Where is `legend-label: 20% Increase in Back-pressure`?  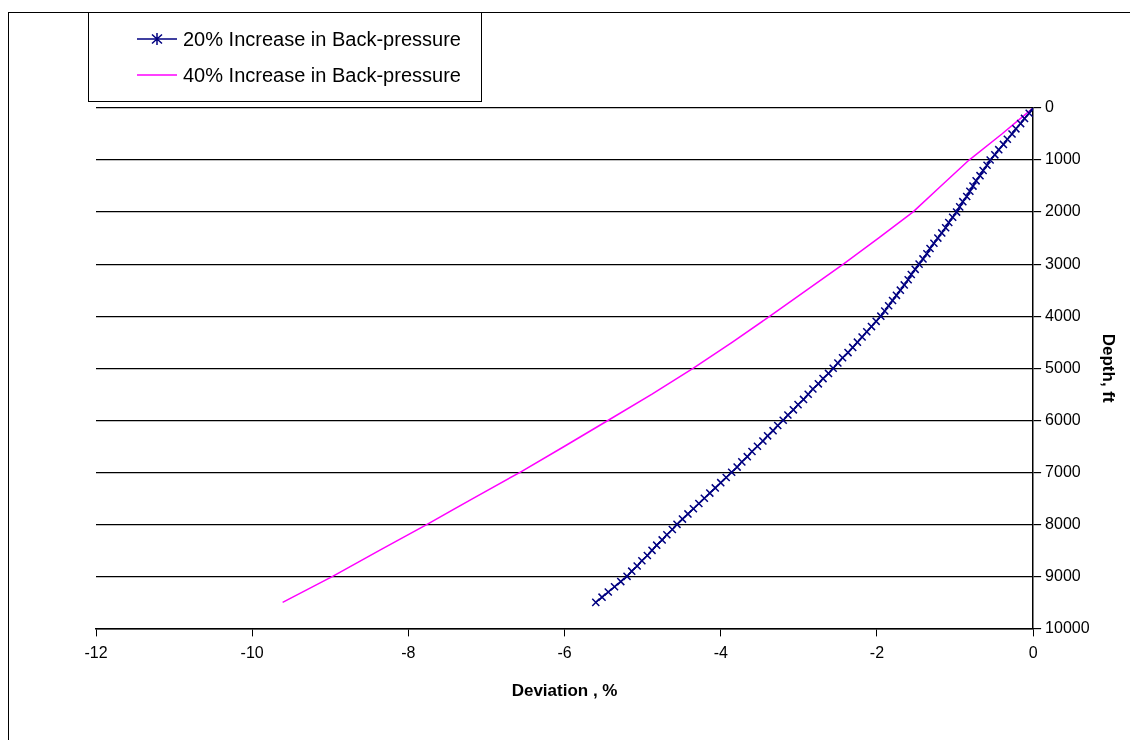 legend-label: 20% Increase in Back-pressure is located at coordinates (322, 39).